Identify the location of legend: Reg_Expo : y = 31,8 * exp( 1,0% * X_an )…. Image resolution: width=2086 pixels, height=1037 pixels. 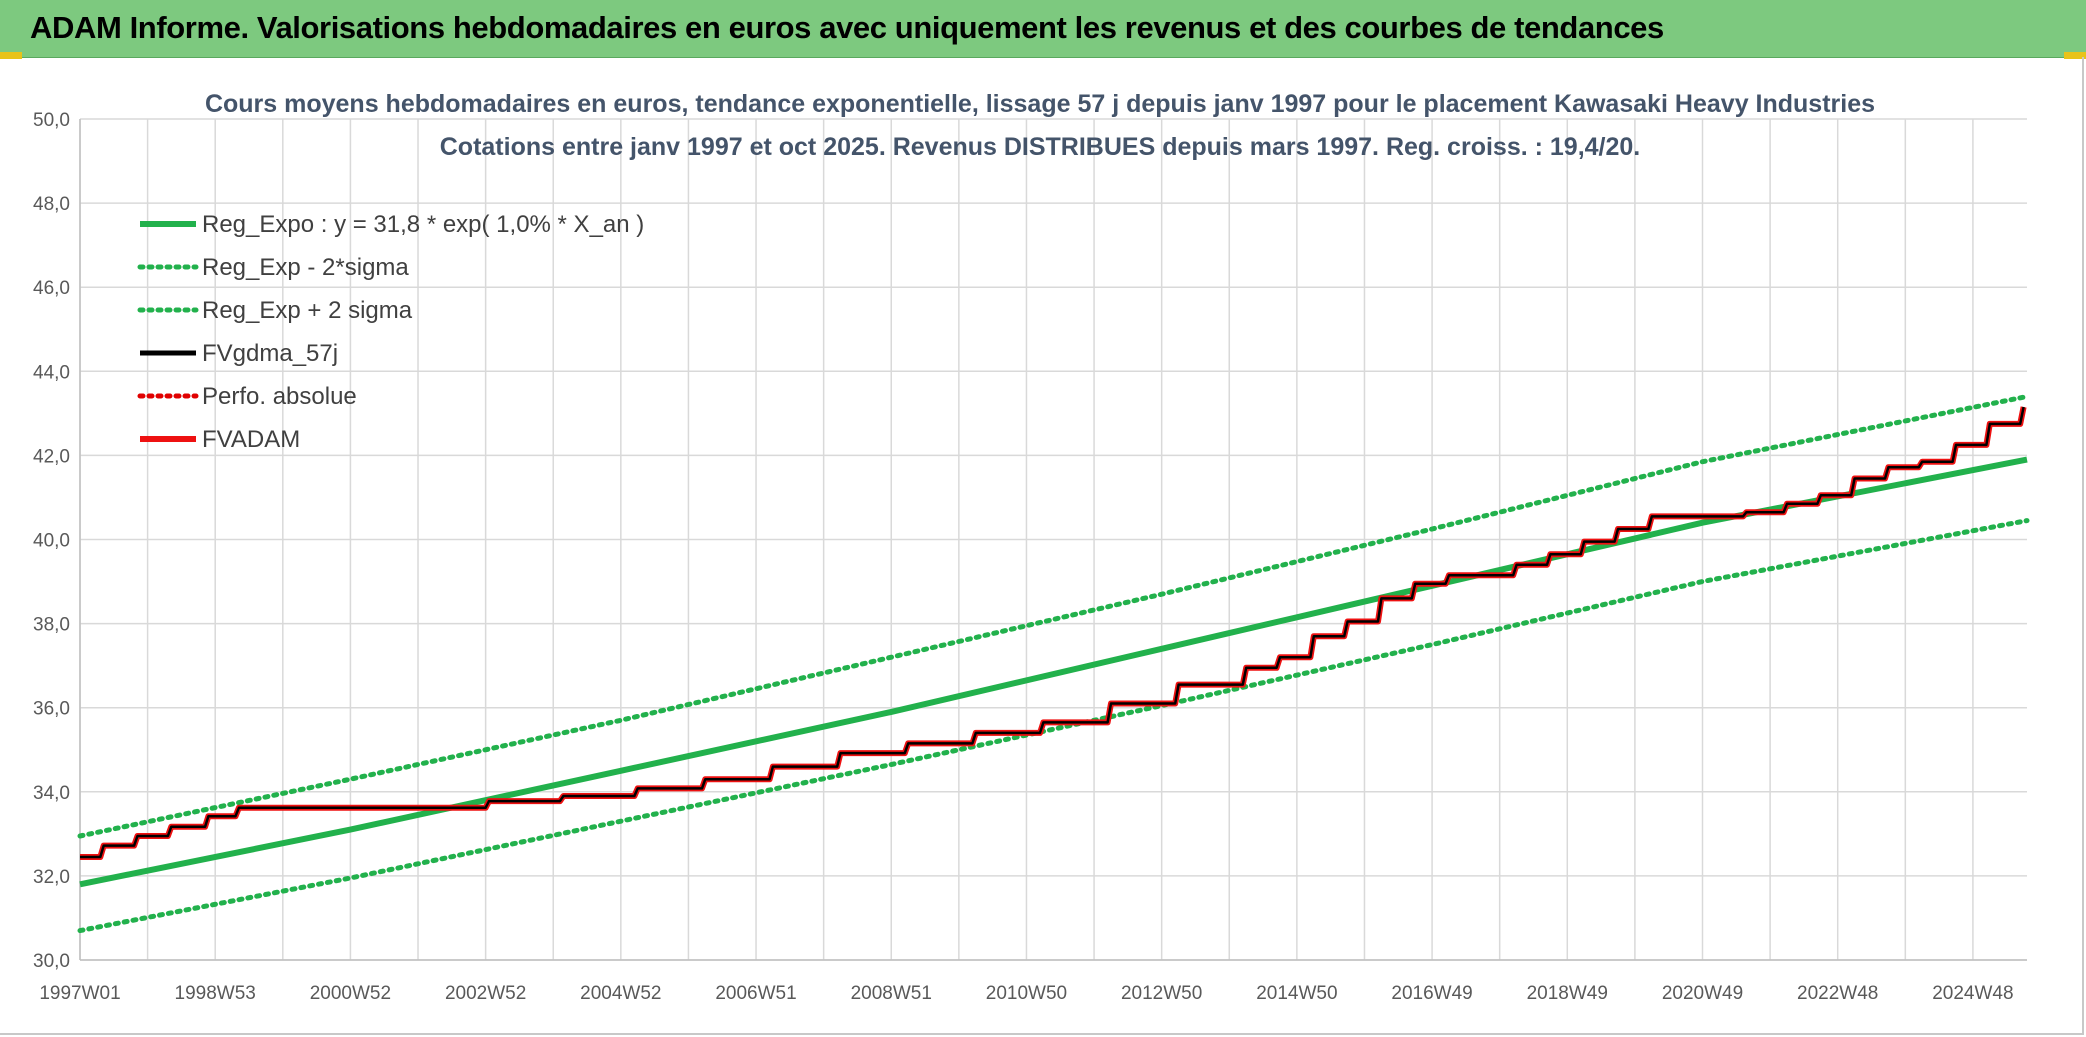
(390, 332).